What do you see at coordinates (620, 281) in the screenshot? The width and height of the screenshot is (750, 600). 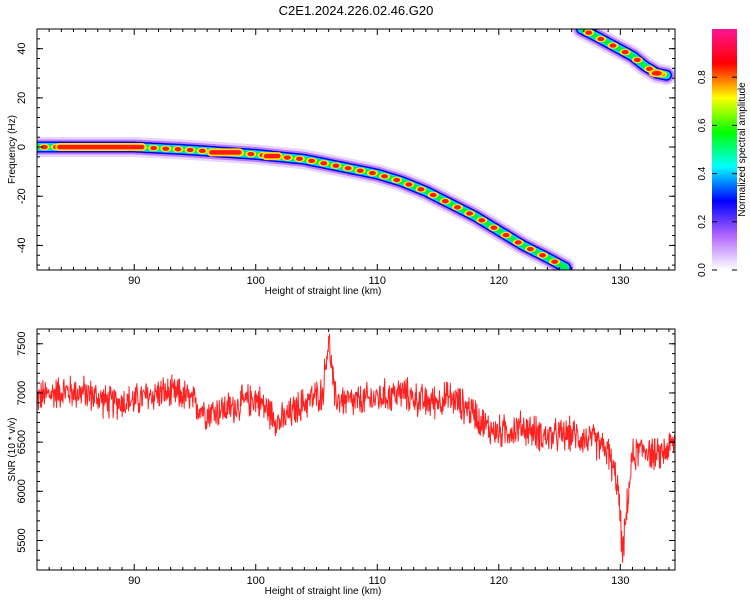 I see `top-xtick-label: 130` at bounding box center [620, 281].